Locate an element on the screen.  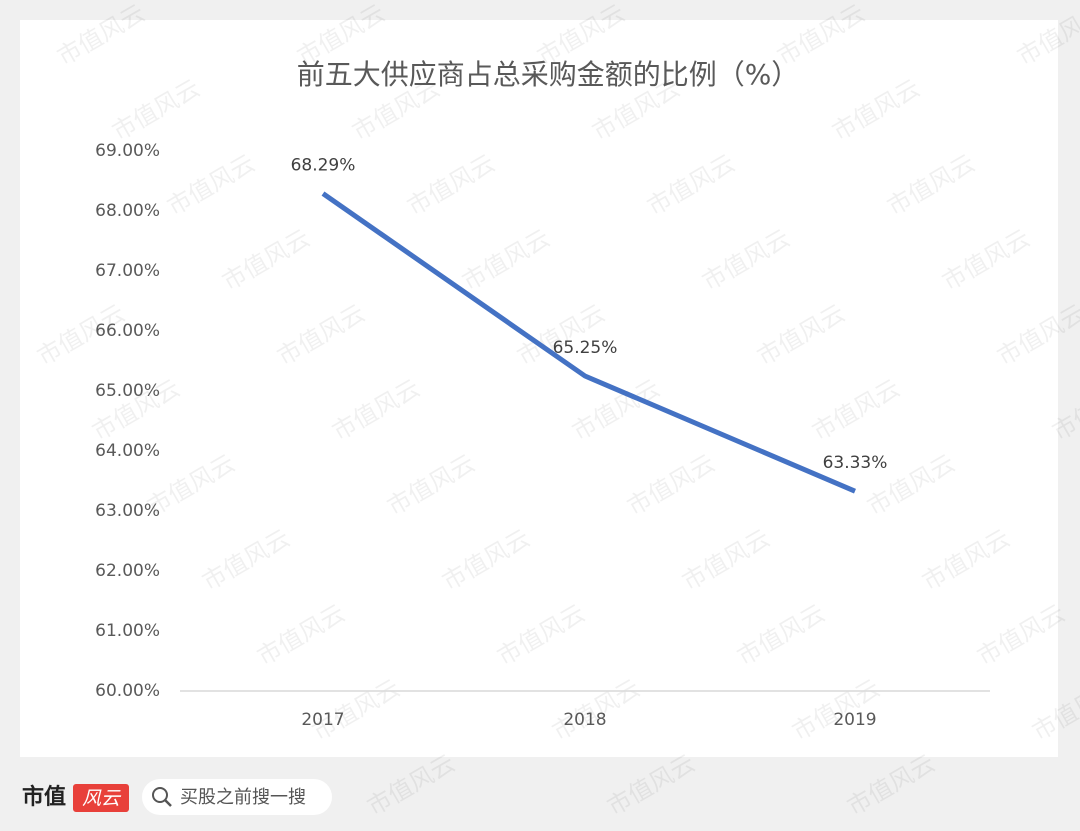
y-tick-label: 67.00% is located at coordinates (127, 271).